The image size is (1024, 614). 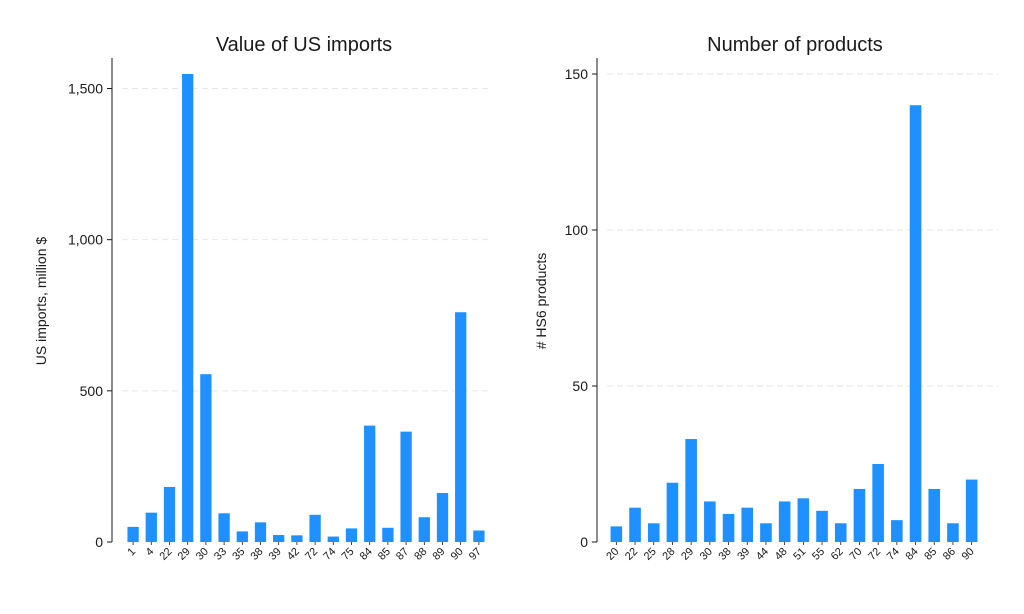 What do you see at coordinates (577, 230) in the screenshot?
I see `right-y-tick-label: 100` at bounding box center [577, 230].